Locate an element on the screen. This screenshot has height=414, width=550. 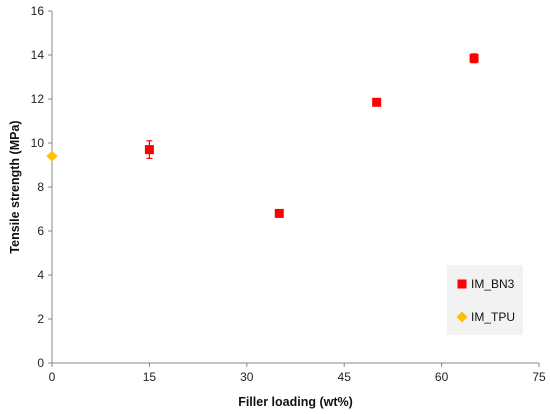
y-tick-label: 8 is located at coordinates (40, 187).